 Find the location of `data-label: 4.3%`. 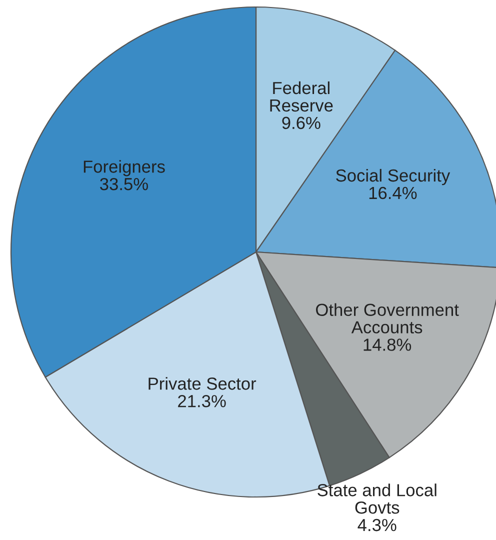

data-label: 4.3% is located at coordinates (377, 525).